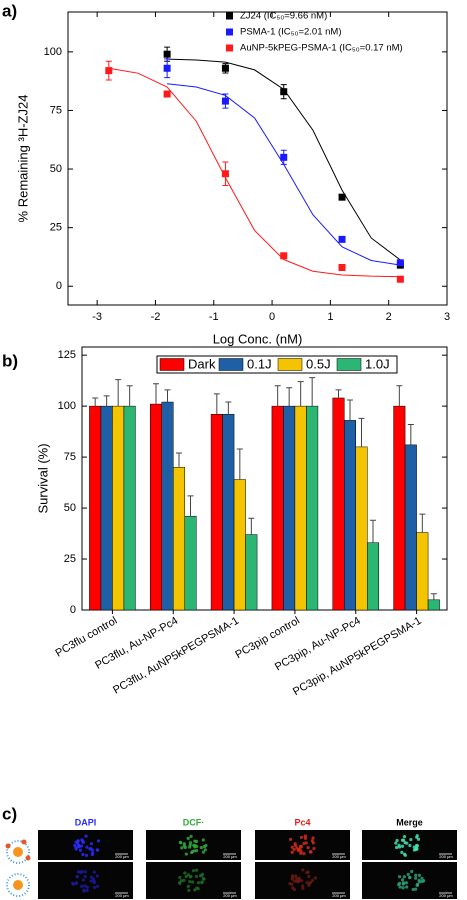  I want to click on nanoparticle-icon, so click(18, 885).